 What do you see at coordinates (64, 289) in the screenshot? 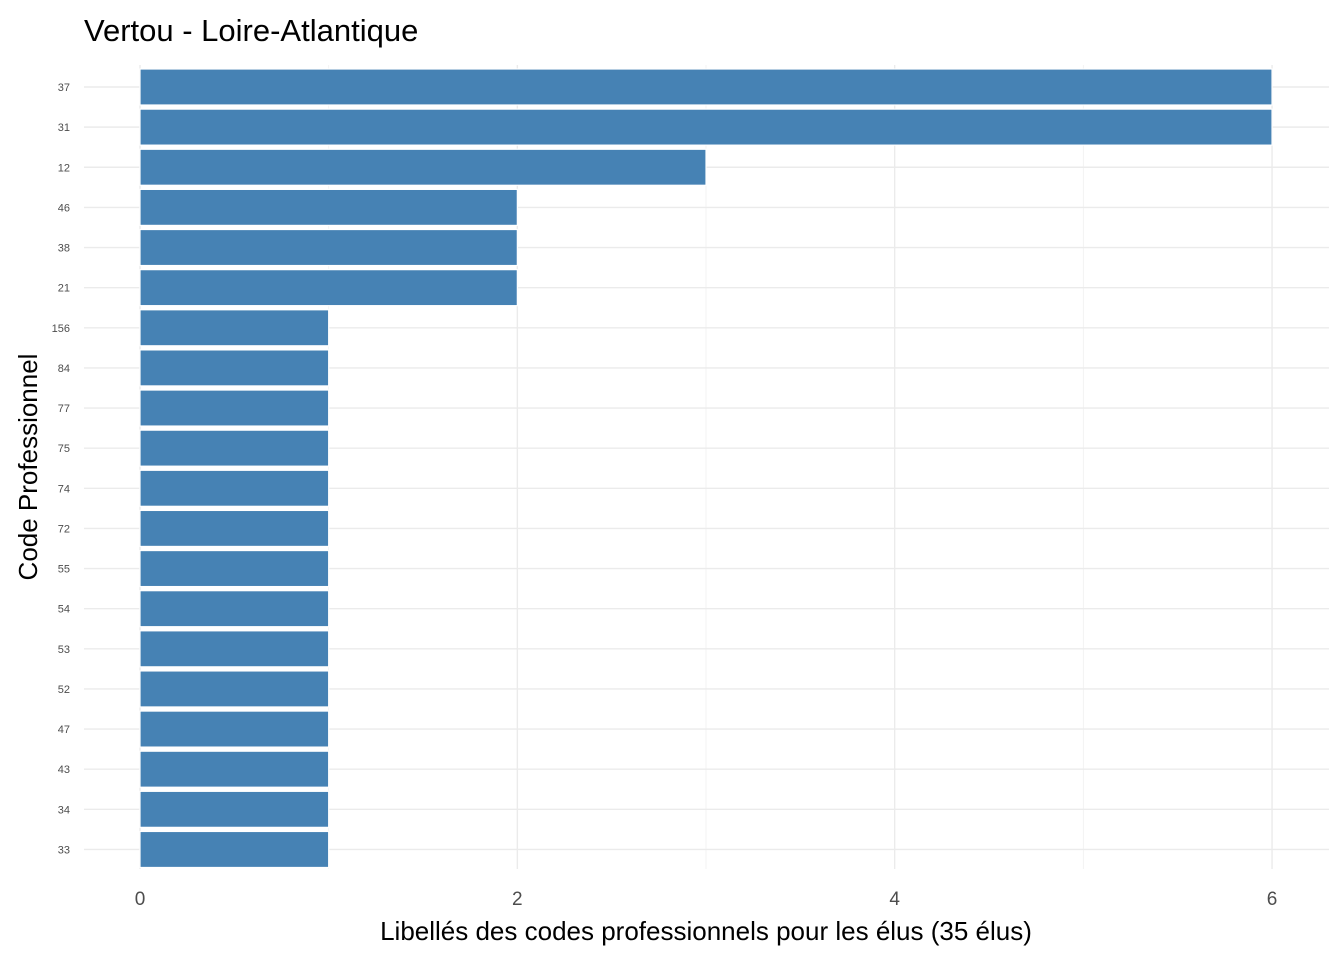
I see `y-tick-label: 21` at bounding box center [64, 289].